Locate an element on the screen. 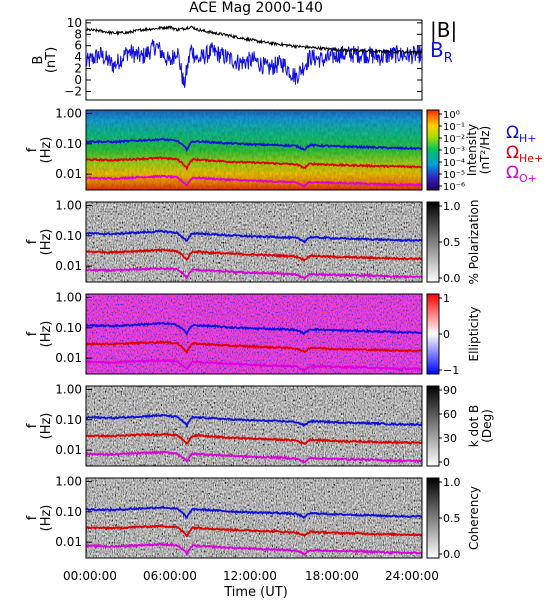  spectrogram-panel-5: 1.00 0.10 0.01 f (Hz) 1.0 0.5 0.0 Coherency is located at coordinates (253, 517).